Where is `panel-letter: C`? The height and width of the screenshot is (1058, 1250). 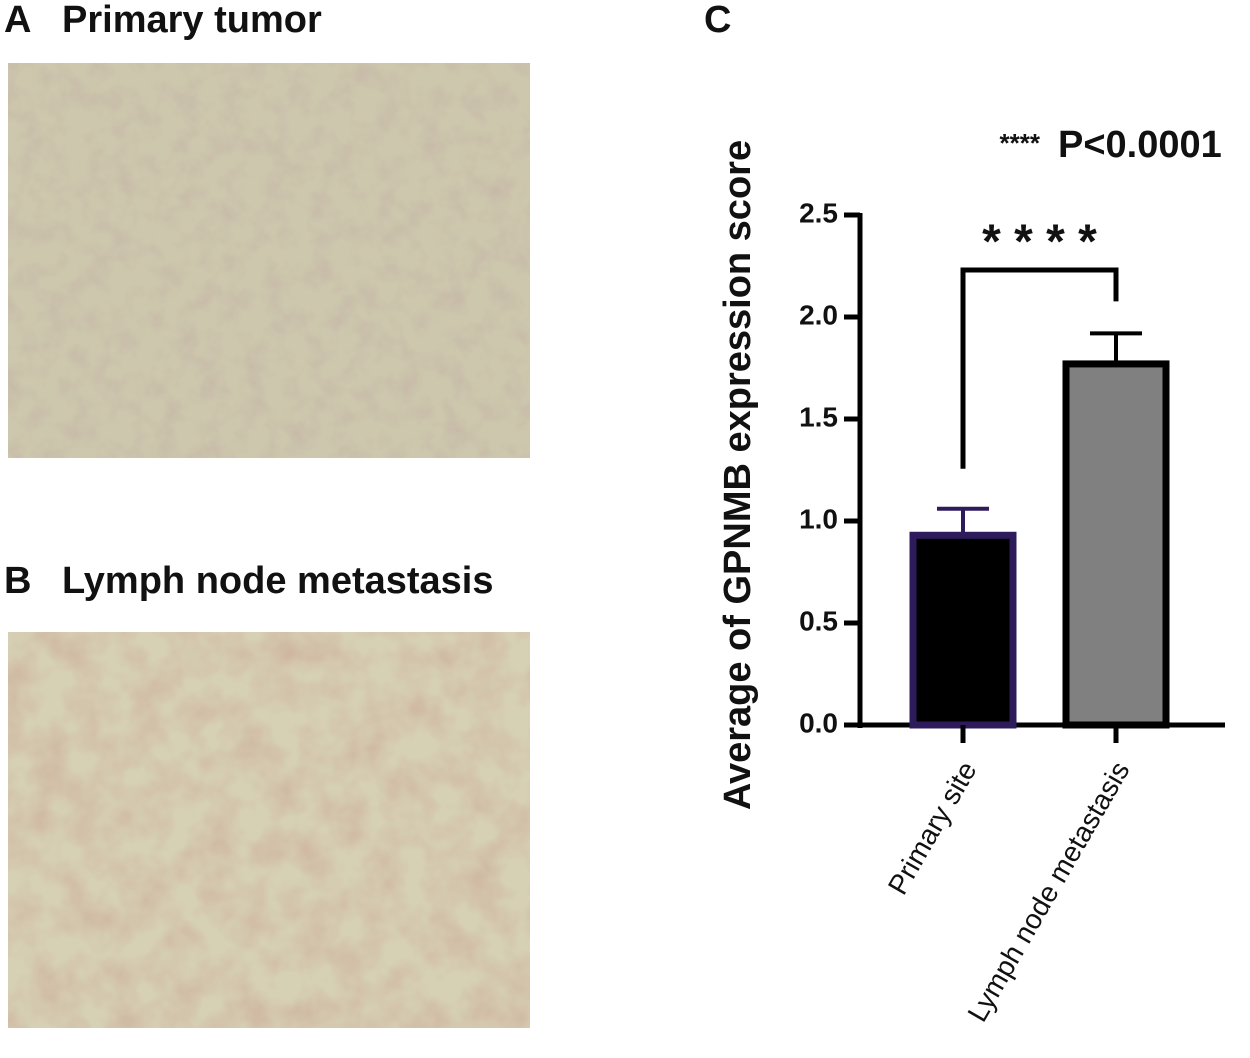
panel-letter: C is located at coordinates (717, 20).